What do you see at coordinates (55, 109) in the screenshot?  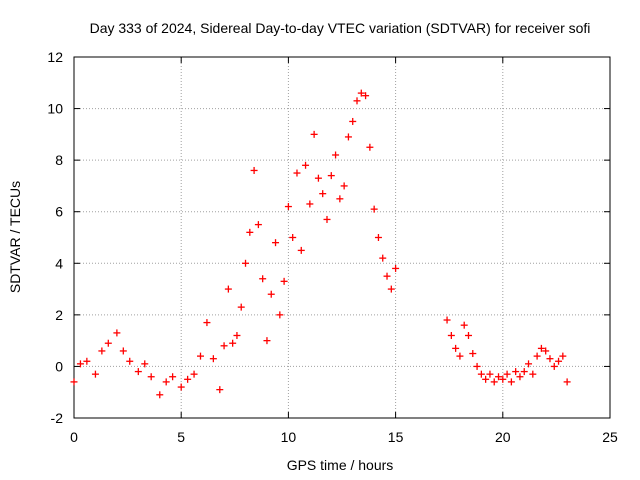 I see `y-tick-label: 10` at bounding box center [55, 109].